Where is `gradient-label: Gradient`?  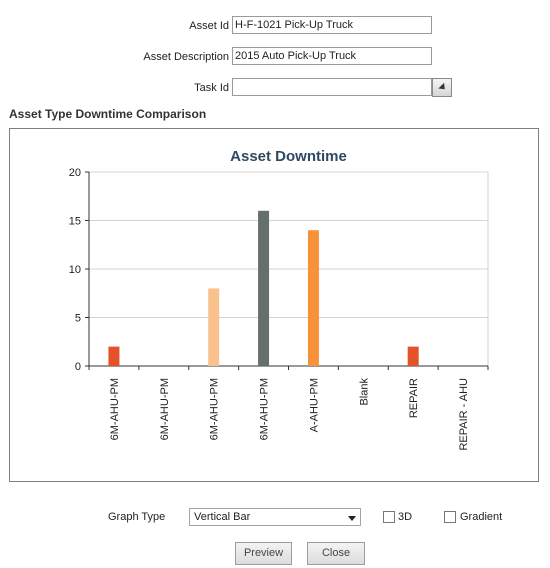 gradient-label: Gradient is located at coordinates (481, 517).